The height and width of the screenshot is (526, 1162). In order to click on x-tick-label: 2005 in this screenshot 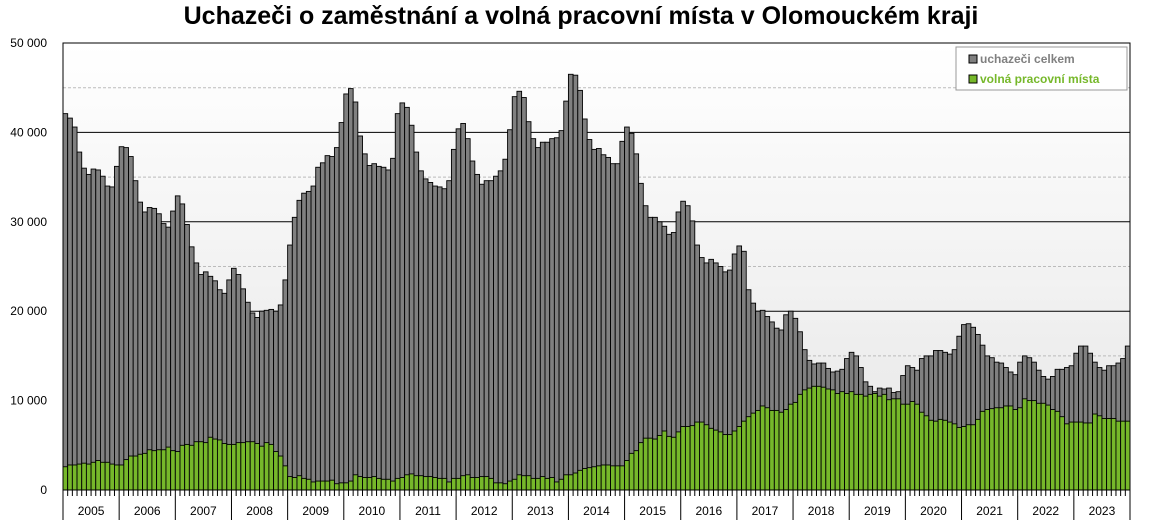, I will do `click(91, 511)`.